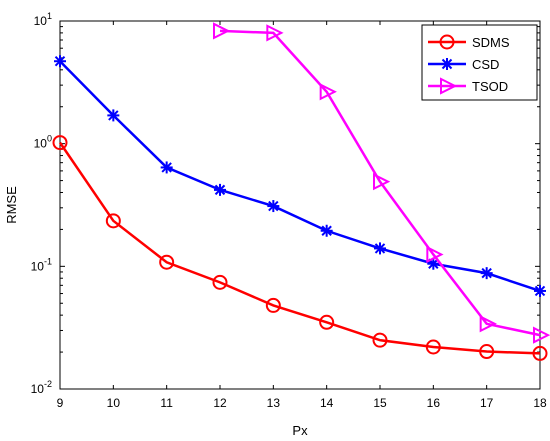  What do you see at coordinates (220, 403) in the screenshot?
I see `x-tick-label: 12` at bounding box center [220, 403].